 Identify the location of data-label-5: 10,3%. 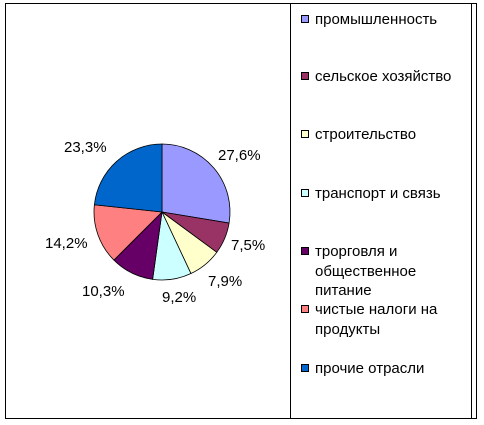
(103, 291).